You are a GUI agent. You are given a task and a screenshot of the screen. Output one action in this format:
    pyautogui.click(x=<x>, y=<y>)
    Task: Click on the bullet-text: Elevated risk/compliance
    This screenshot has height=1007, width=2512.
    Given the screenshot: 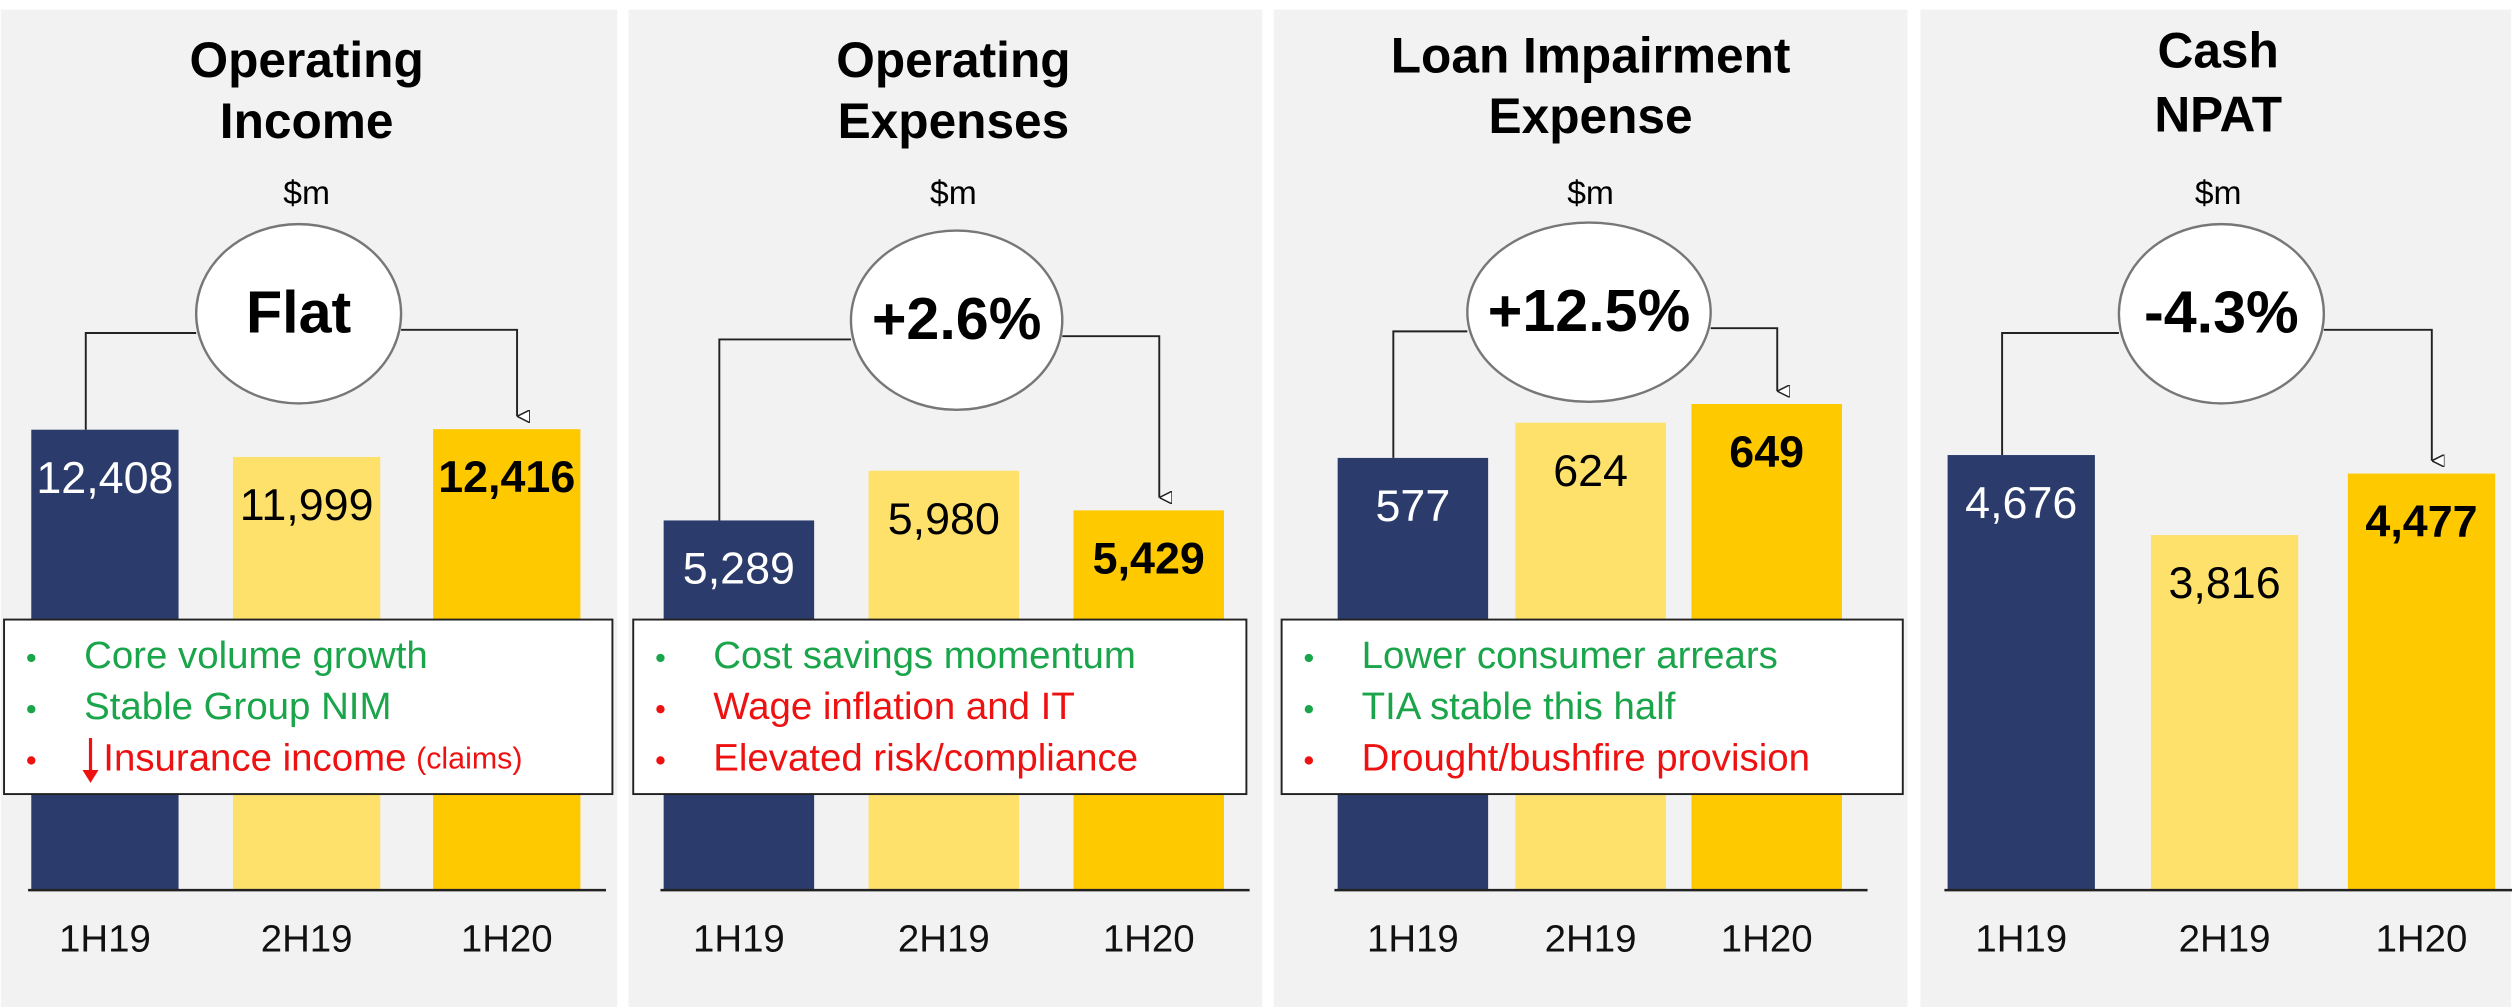 What is the action you would take?
    pyautogui.click(x=925, y=758)
    